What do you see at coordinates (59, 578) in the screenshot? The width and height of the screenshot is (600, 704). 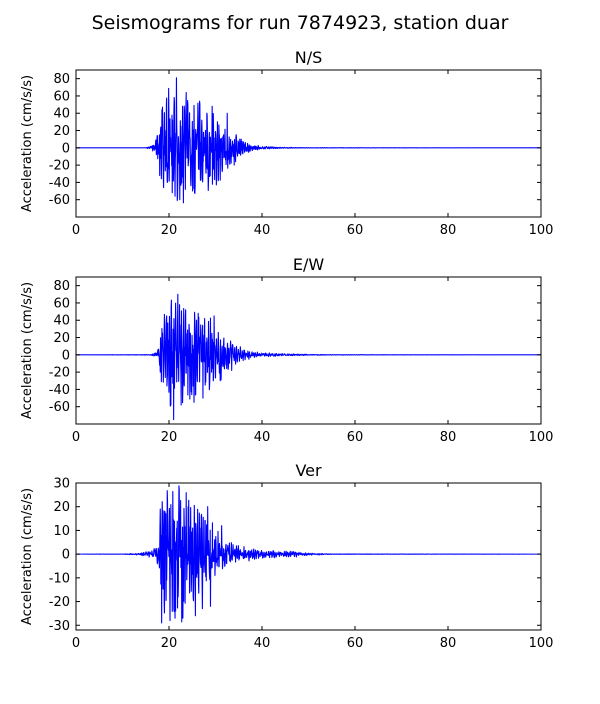 I see `y-tick-label: -10` at bounding box center [59, 578].